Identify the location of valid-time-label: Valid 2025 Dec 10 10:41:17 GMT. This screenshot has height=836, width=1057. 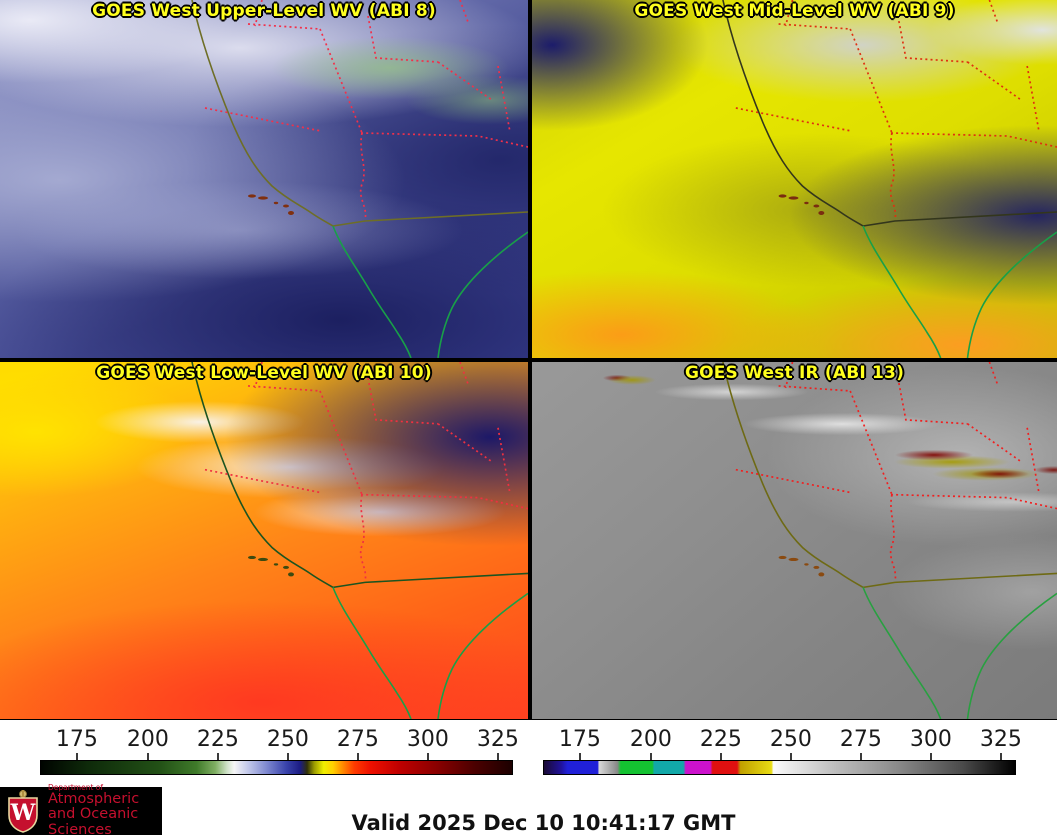
(543, 823).